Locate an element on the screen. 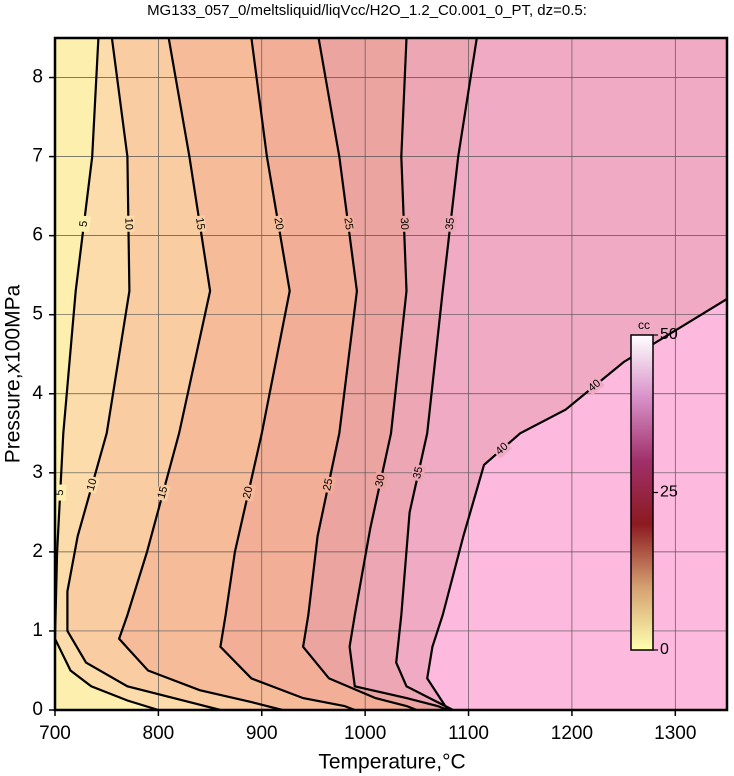  y-axis-label: Pressure,x100MPa is located at coordinates (13, 373).